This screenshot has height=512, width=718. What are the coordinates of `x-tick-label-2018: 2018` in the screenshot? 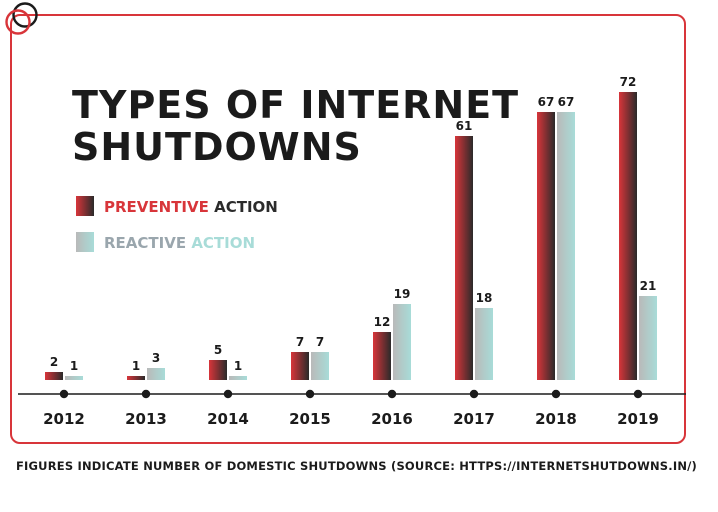 It's located at (556, 419).